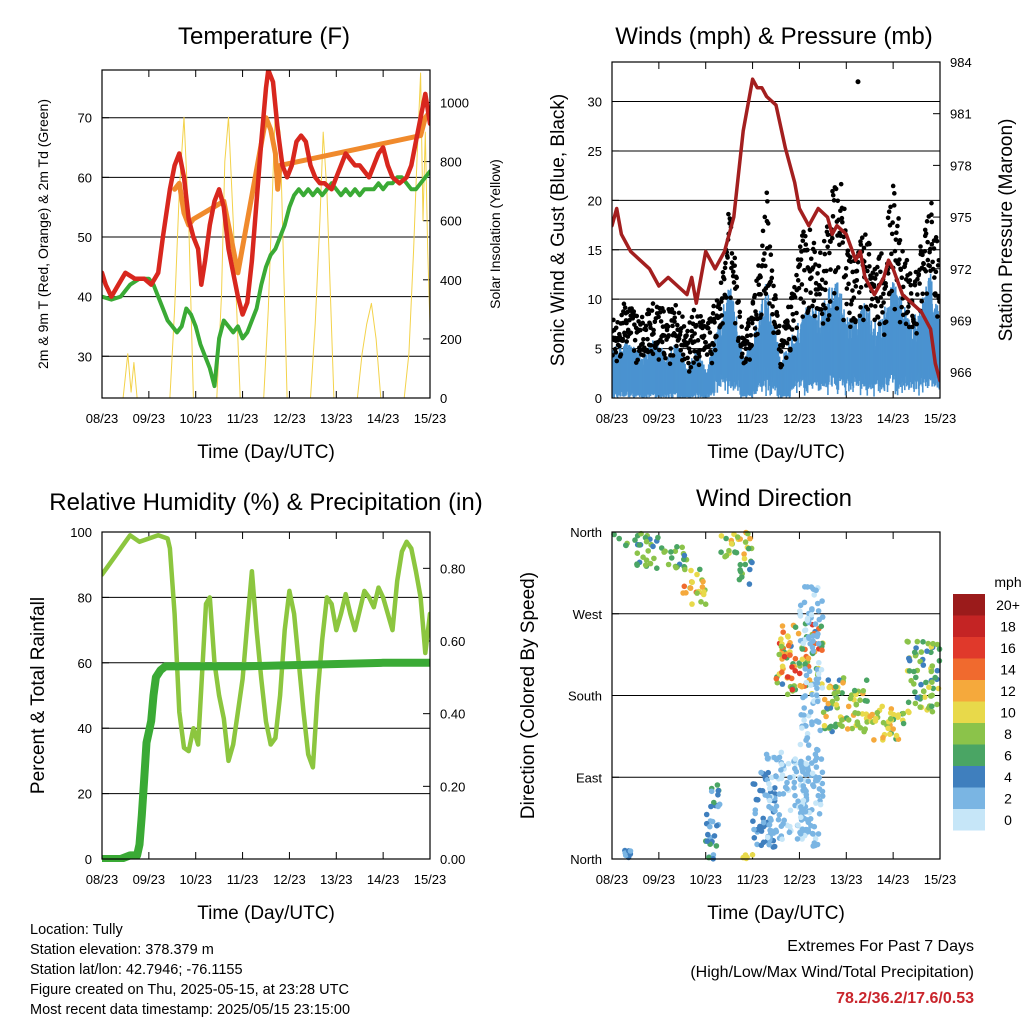 The width and height of the screenshot is (1024, 1024). Describe the element at coordinates (880, 946) in the screenshot. I see `extremes-title: Extremes For Past 7 Days` at that location.